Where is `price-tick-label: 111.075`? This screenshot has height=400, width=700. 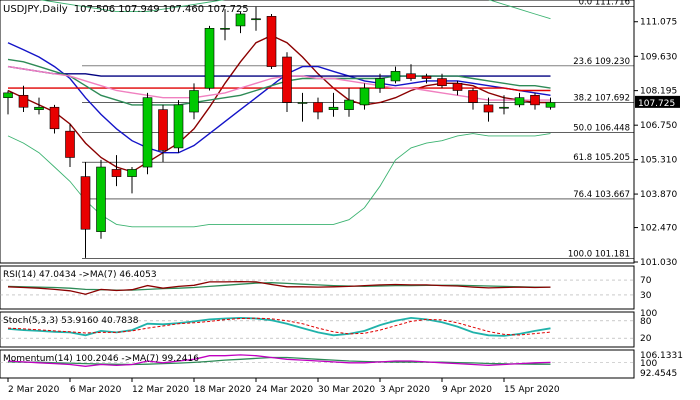
price-tick-label: 111.075 is located at coordinates (658, 23).